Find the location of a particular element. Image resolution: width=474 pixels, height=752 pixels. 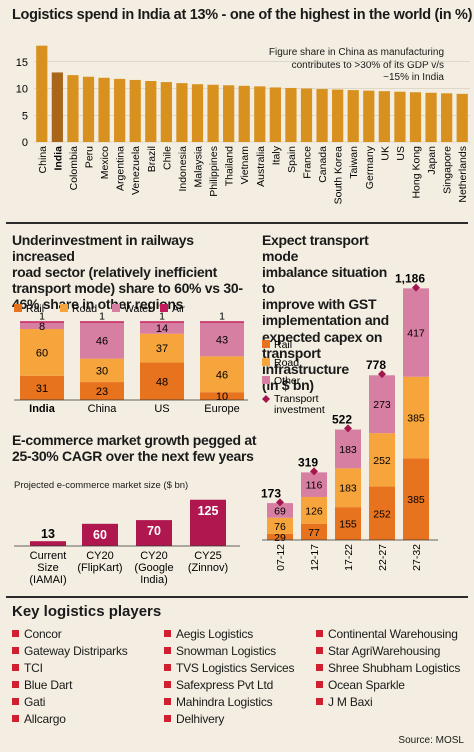

legend-label: Road is located at coordinates (286, 363).